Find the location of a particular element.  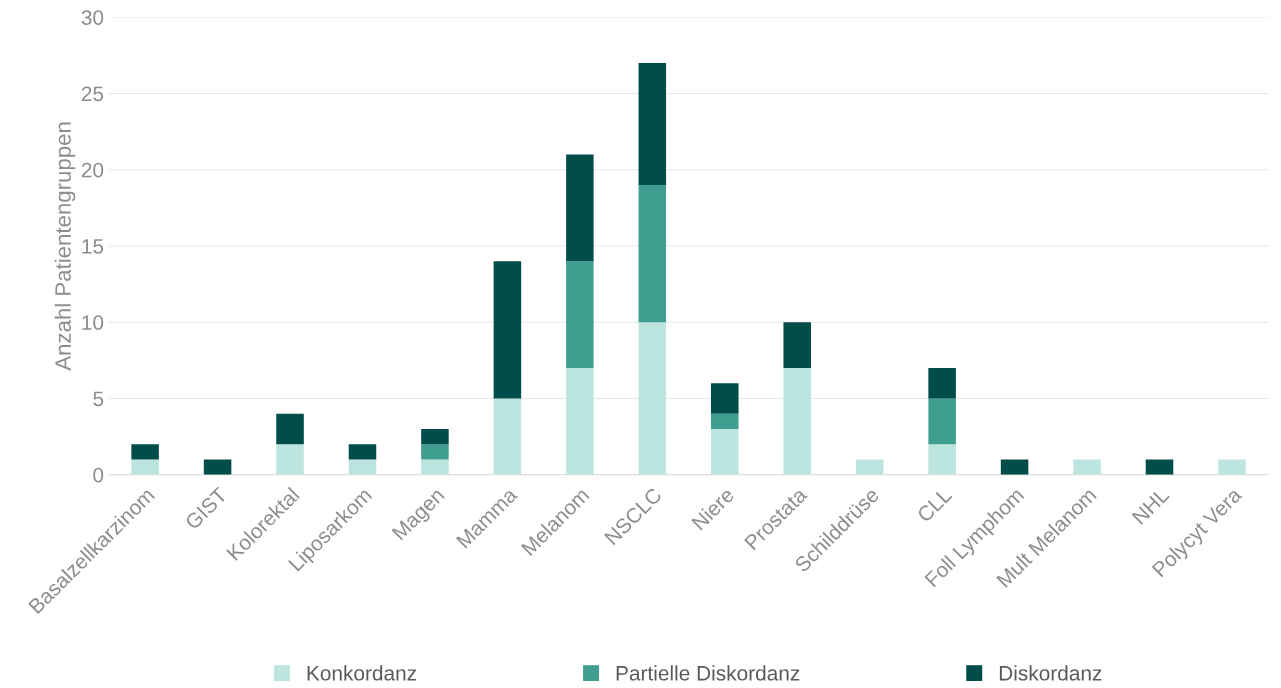

x-tick-label: NHL is located at coordinates (1150, 505).